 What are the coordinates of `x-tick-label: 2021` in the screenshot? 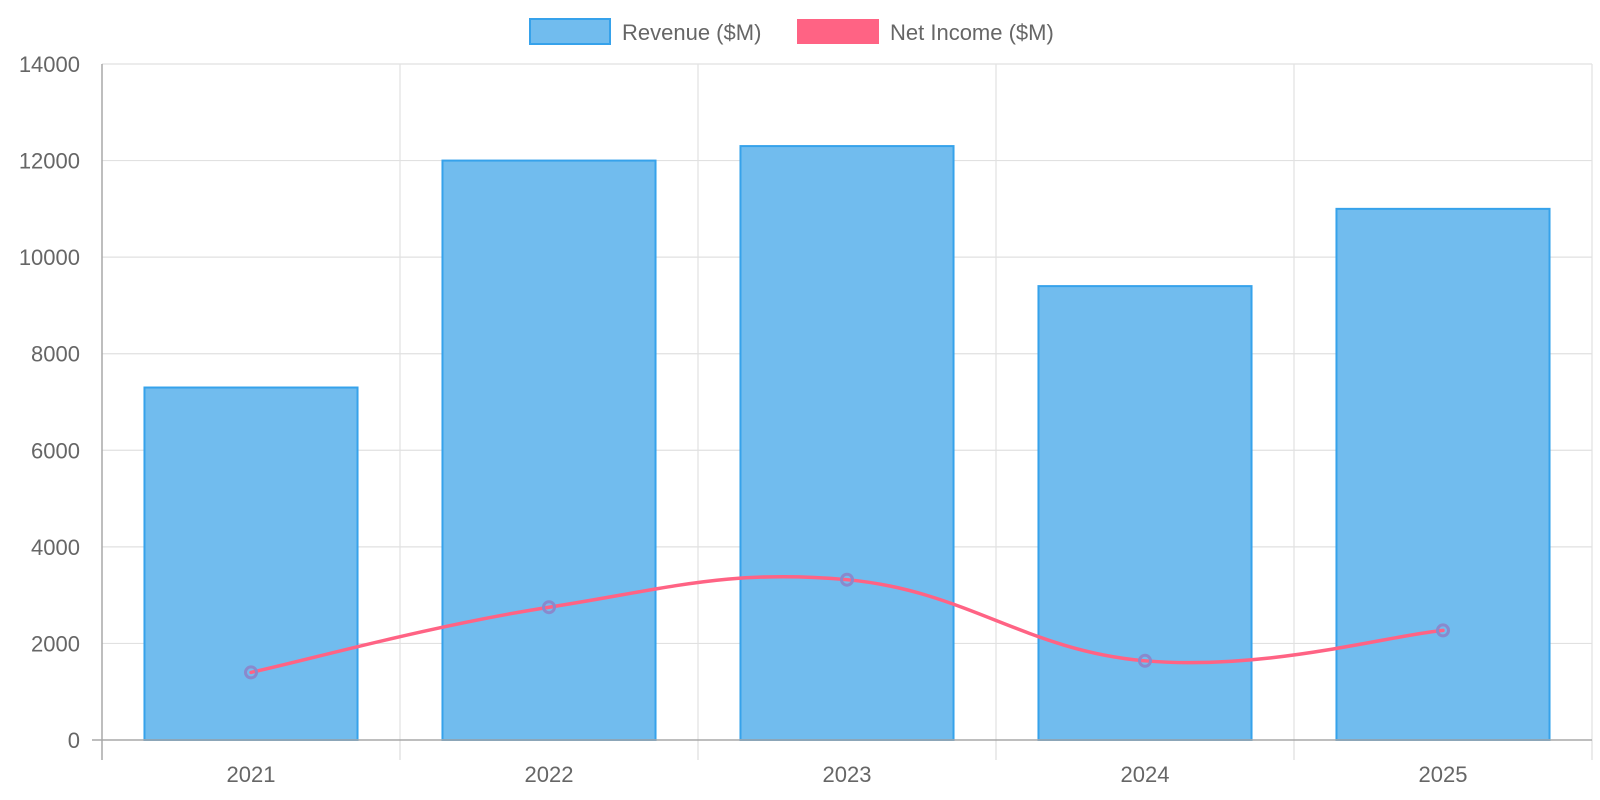 It's located at (251, 774).